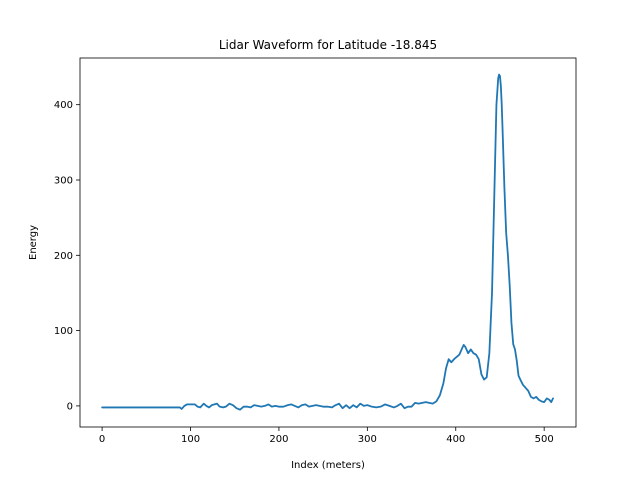  What do you see at coordinates (33, 242) in the screenshot?
I see `y-axis-label: Energy` at bounding box center [33, 242].